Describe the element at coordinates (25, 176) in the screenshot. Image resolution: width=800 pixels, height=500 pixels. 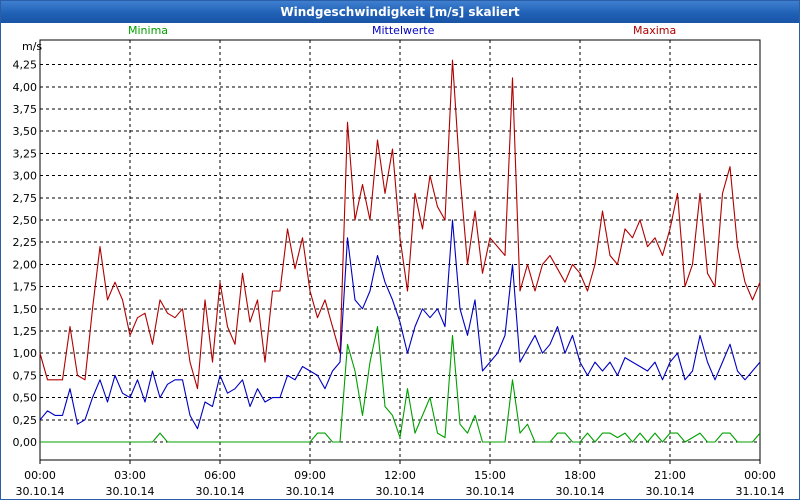
I see `y-tick-label: 3,00` at that location.